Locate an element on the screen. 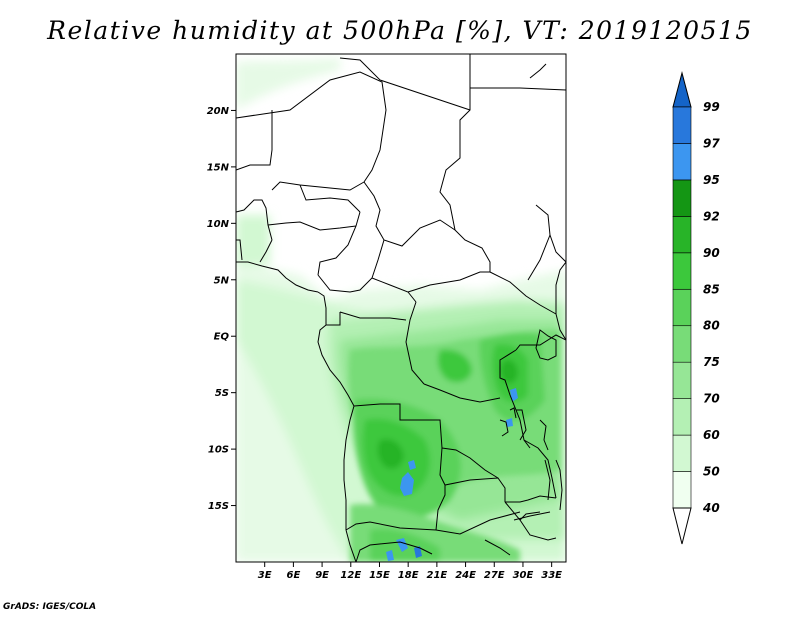 The image size is (800, 618). colorbar-level-label: 80 is located at coordinates (711, 326).